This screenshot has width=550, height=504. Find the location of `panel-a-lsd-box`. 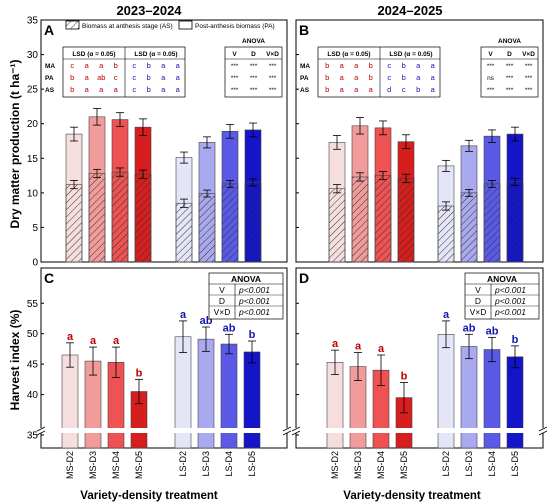

panel-a-lsd-box is located at coordinates (124, 72).